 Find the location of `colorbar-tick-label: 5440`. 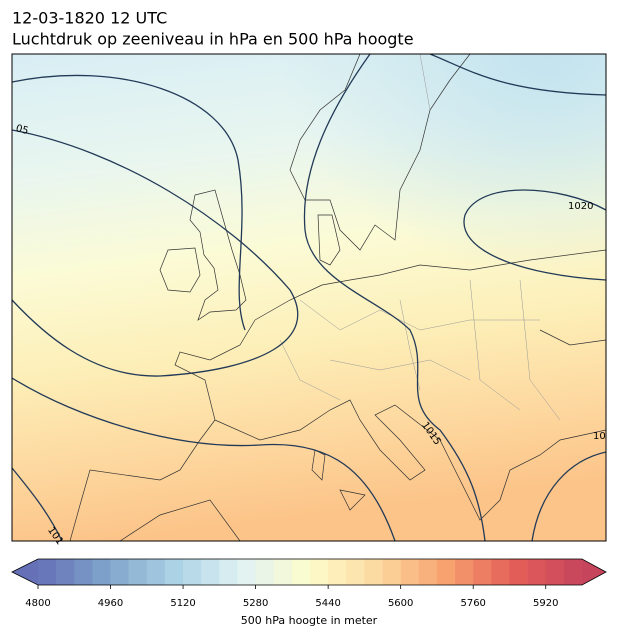

colorbar-tick-label: 5440 is located at coordinates (327, 603).